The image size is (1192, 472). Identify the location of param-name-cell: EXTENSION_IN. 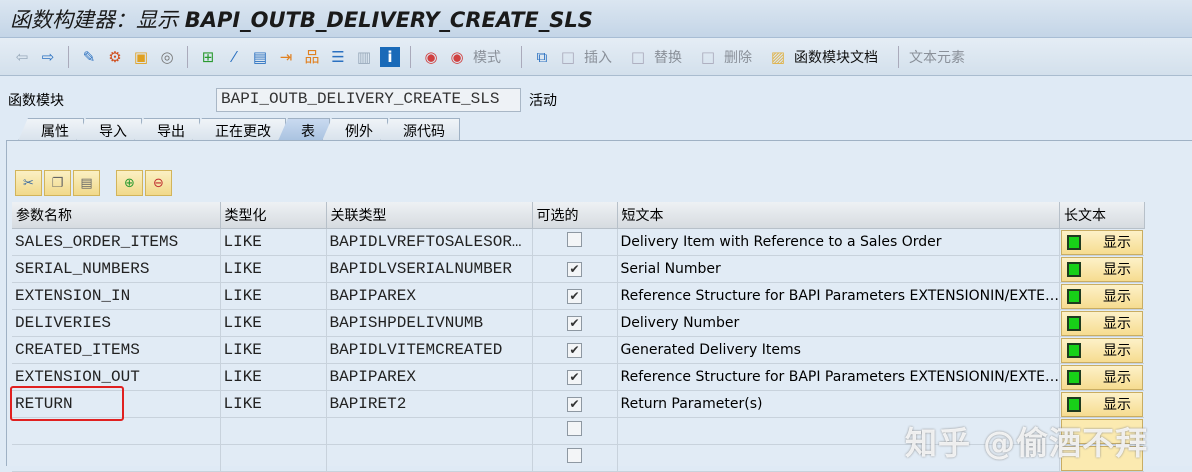
(116, 296).